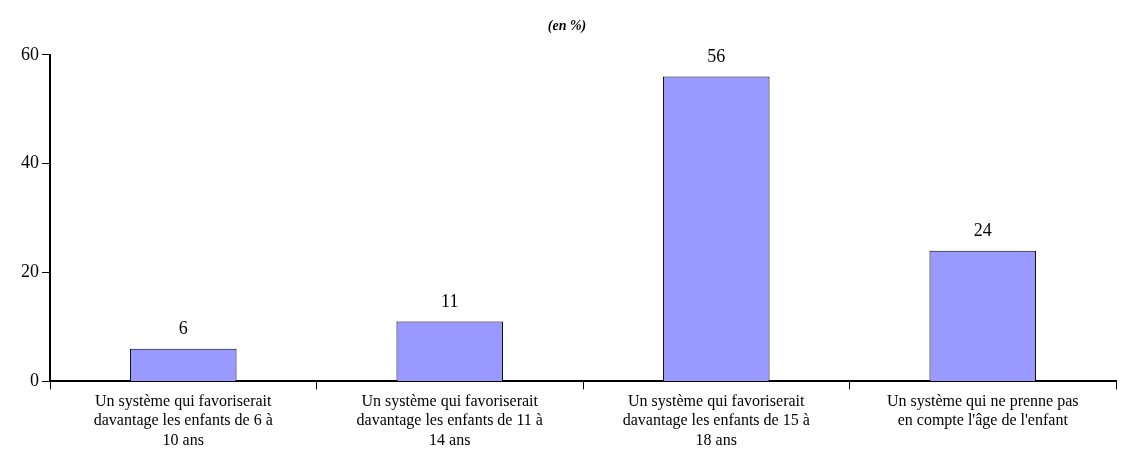  What do you see at coordinates (30, 271) in the screenshot?
I see `y-tick-label: 20` at bounding box center [30, 271].